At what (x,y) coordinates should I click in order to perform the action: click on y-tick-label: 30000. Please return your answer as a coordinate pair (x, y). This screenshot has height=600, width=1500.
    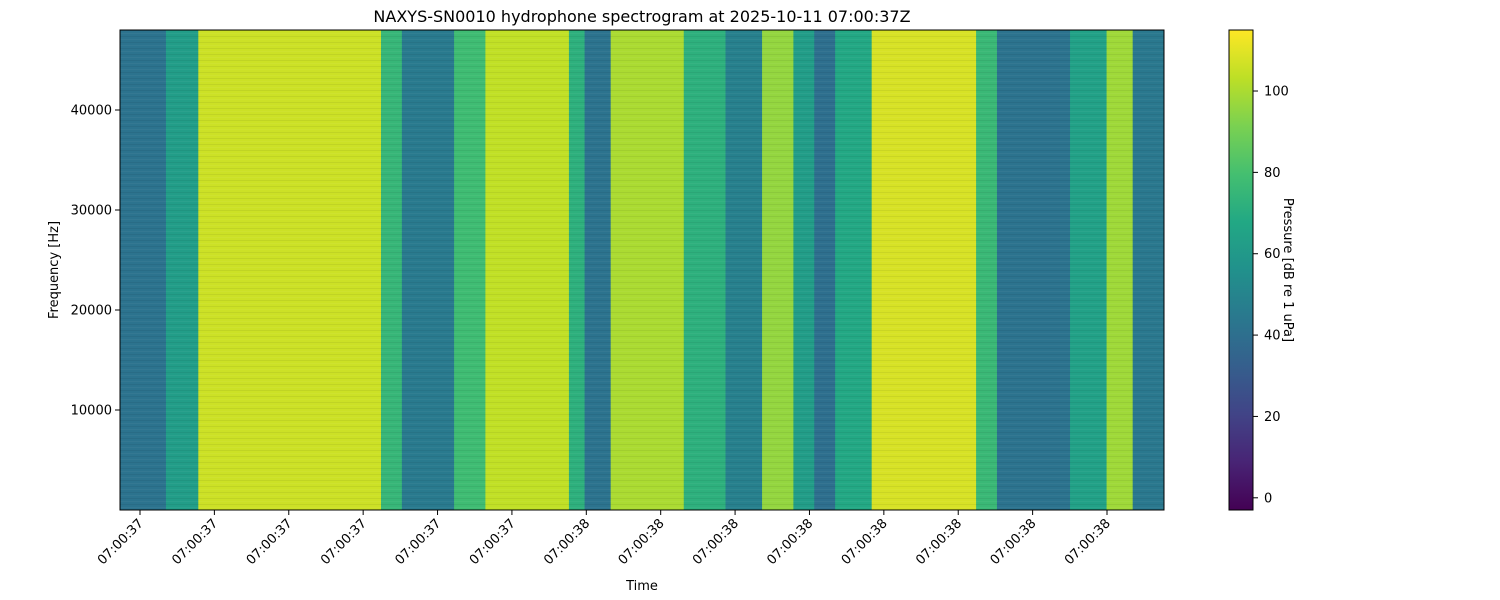
    Looking at the image, I should click on (91, 211).